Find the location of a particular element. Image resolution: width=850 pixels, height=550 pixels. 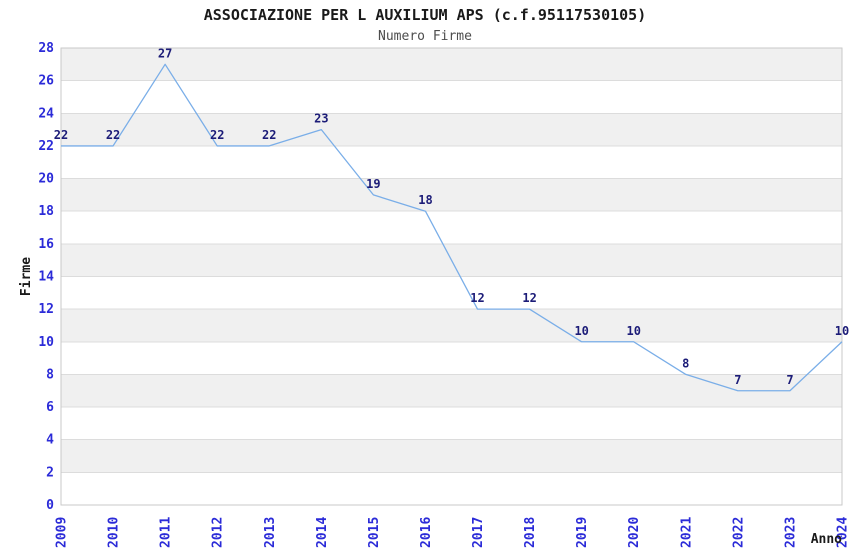

x-tick-label: 2023 is located at coordinates (790, 532).